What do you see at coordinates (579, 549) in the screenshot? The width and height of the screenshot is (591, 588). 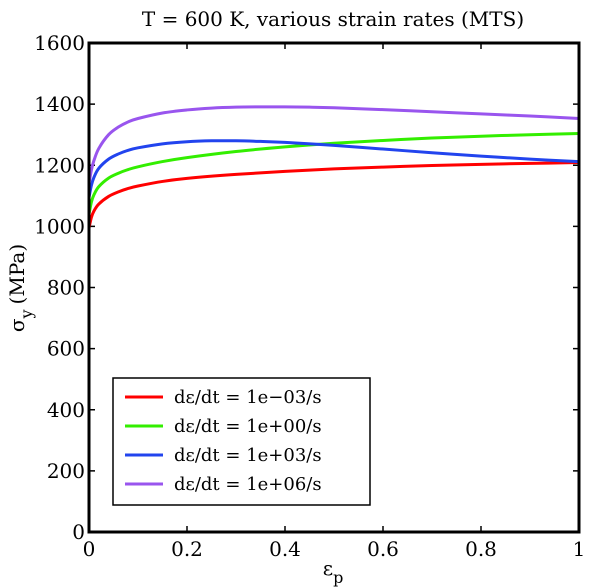 I see `x-tick-label: 1` at bounding box center [579, 549].